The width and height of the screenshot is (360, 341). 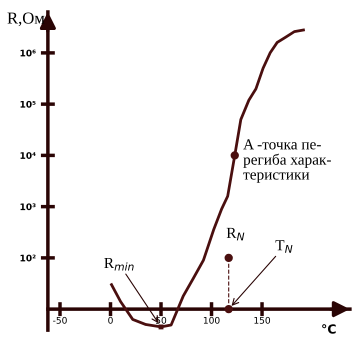 What do you see at coordinates (284, 246) in the screenshot?
I see `annotation: T$_{N}$` at bounding box center [284, 246].